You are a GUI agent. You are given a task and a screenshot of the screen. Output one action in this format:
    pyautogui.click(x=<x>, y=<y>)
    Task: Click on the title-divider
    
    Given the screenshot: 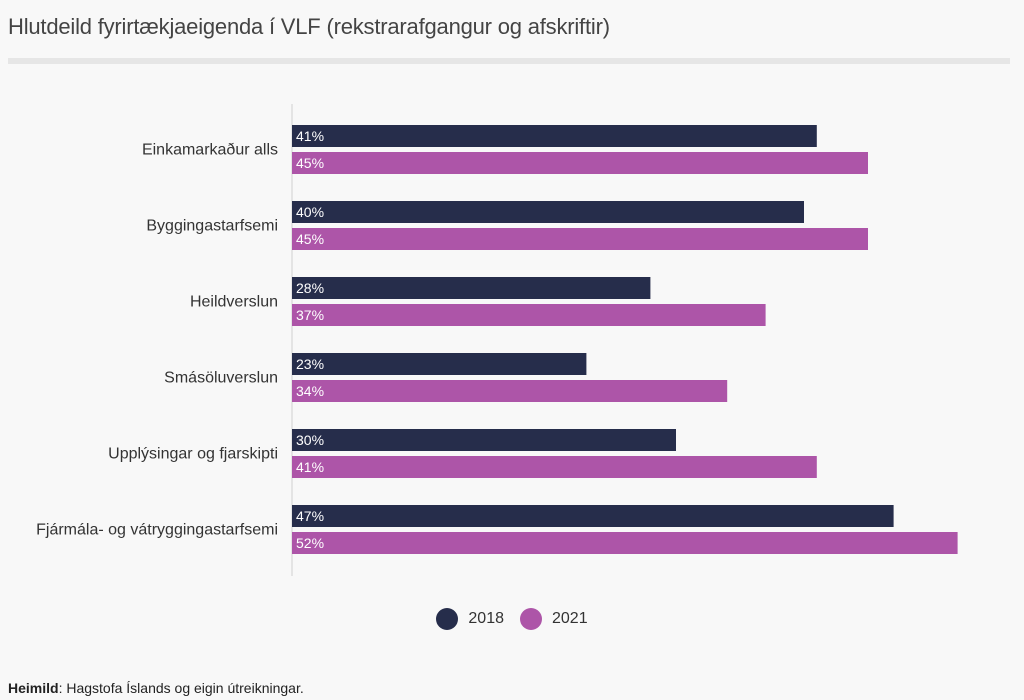 What is the action you would take?
    pyautogui.click(x=509, y=61)
    